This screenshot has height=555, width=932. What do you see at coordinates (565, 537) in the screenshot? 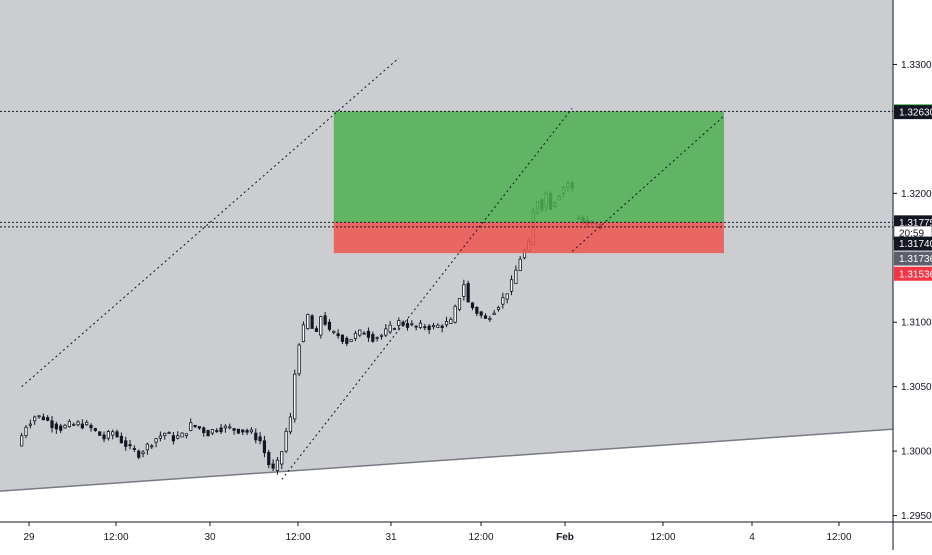
I see `x-tick-label-6: Feb` at bounding box center [565, 537].